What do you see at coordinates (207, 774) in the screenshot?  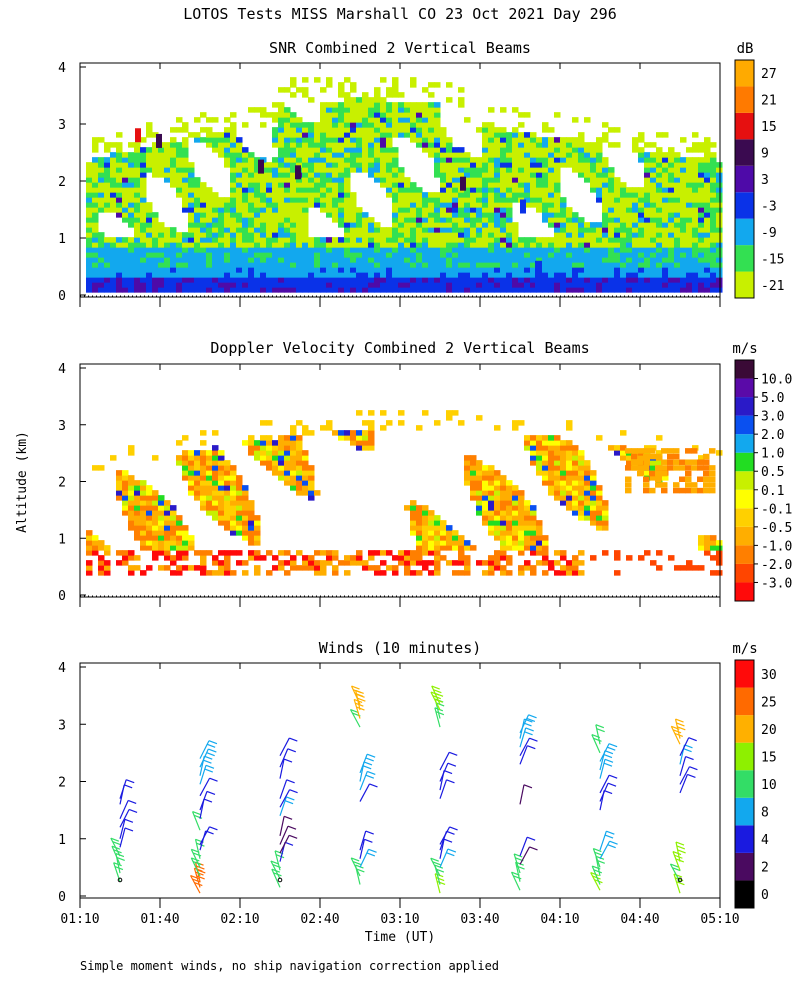 I see `wind-barb` at bounding box center [207, 774].